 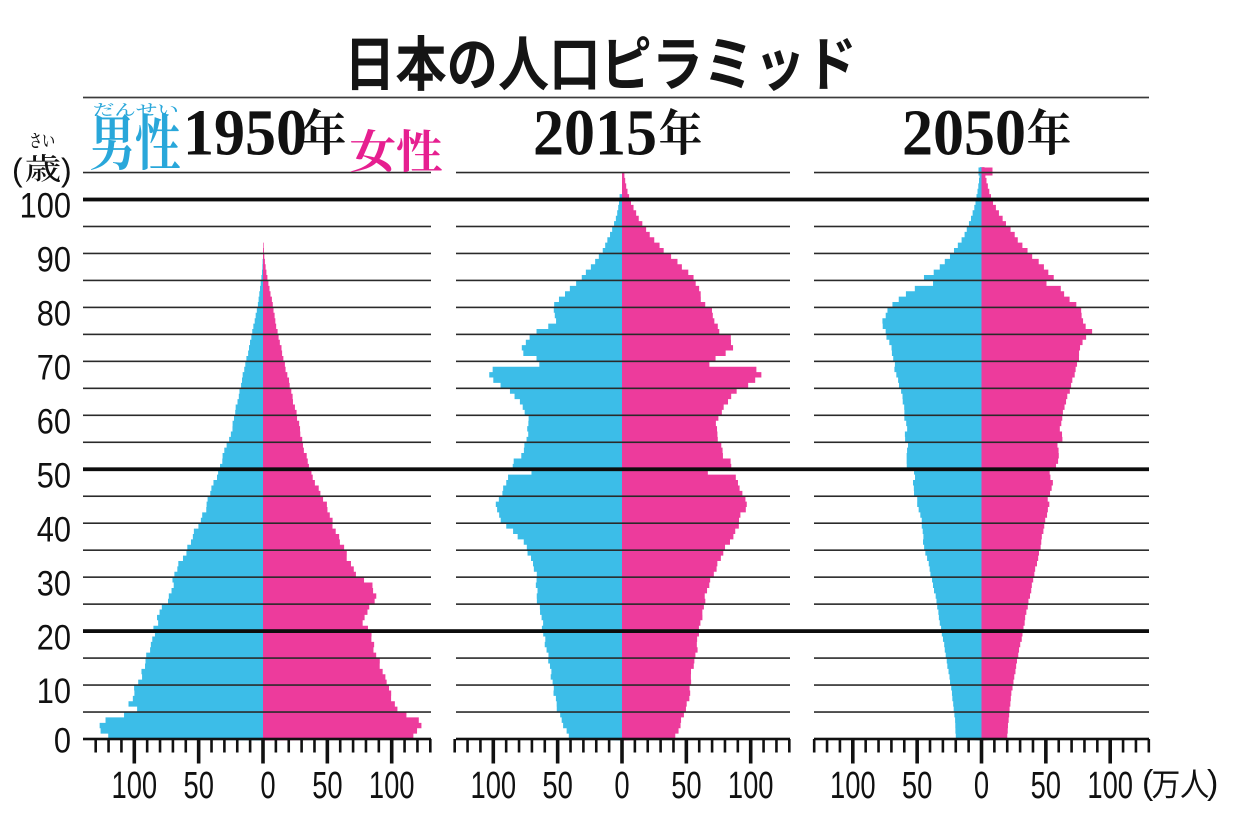 What do you see at coordinates (54, 583) in the screenshot?
I see `svg-text: 30` at bounding box center [54, 583].